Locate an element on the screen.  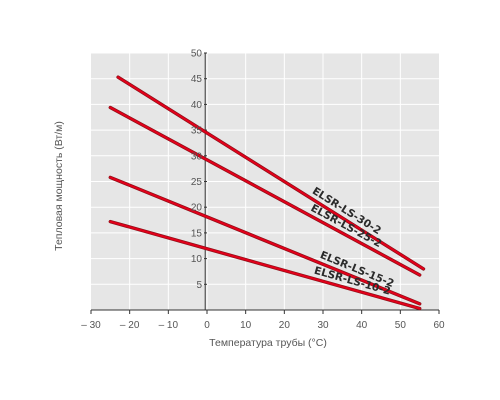
x-tick-label: – 10 is located at coordinates (169, 325).